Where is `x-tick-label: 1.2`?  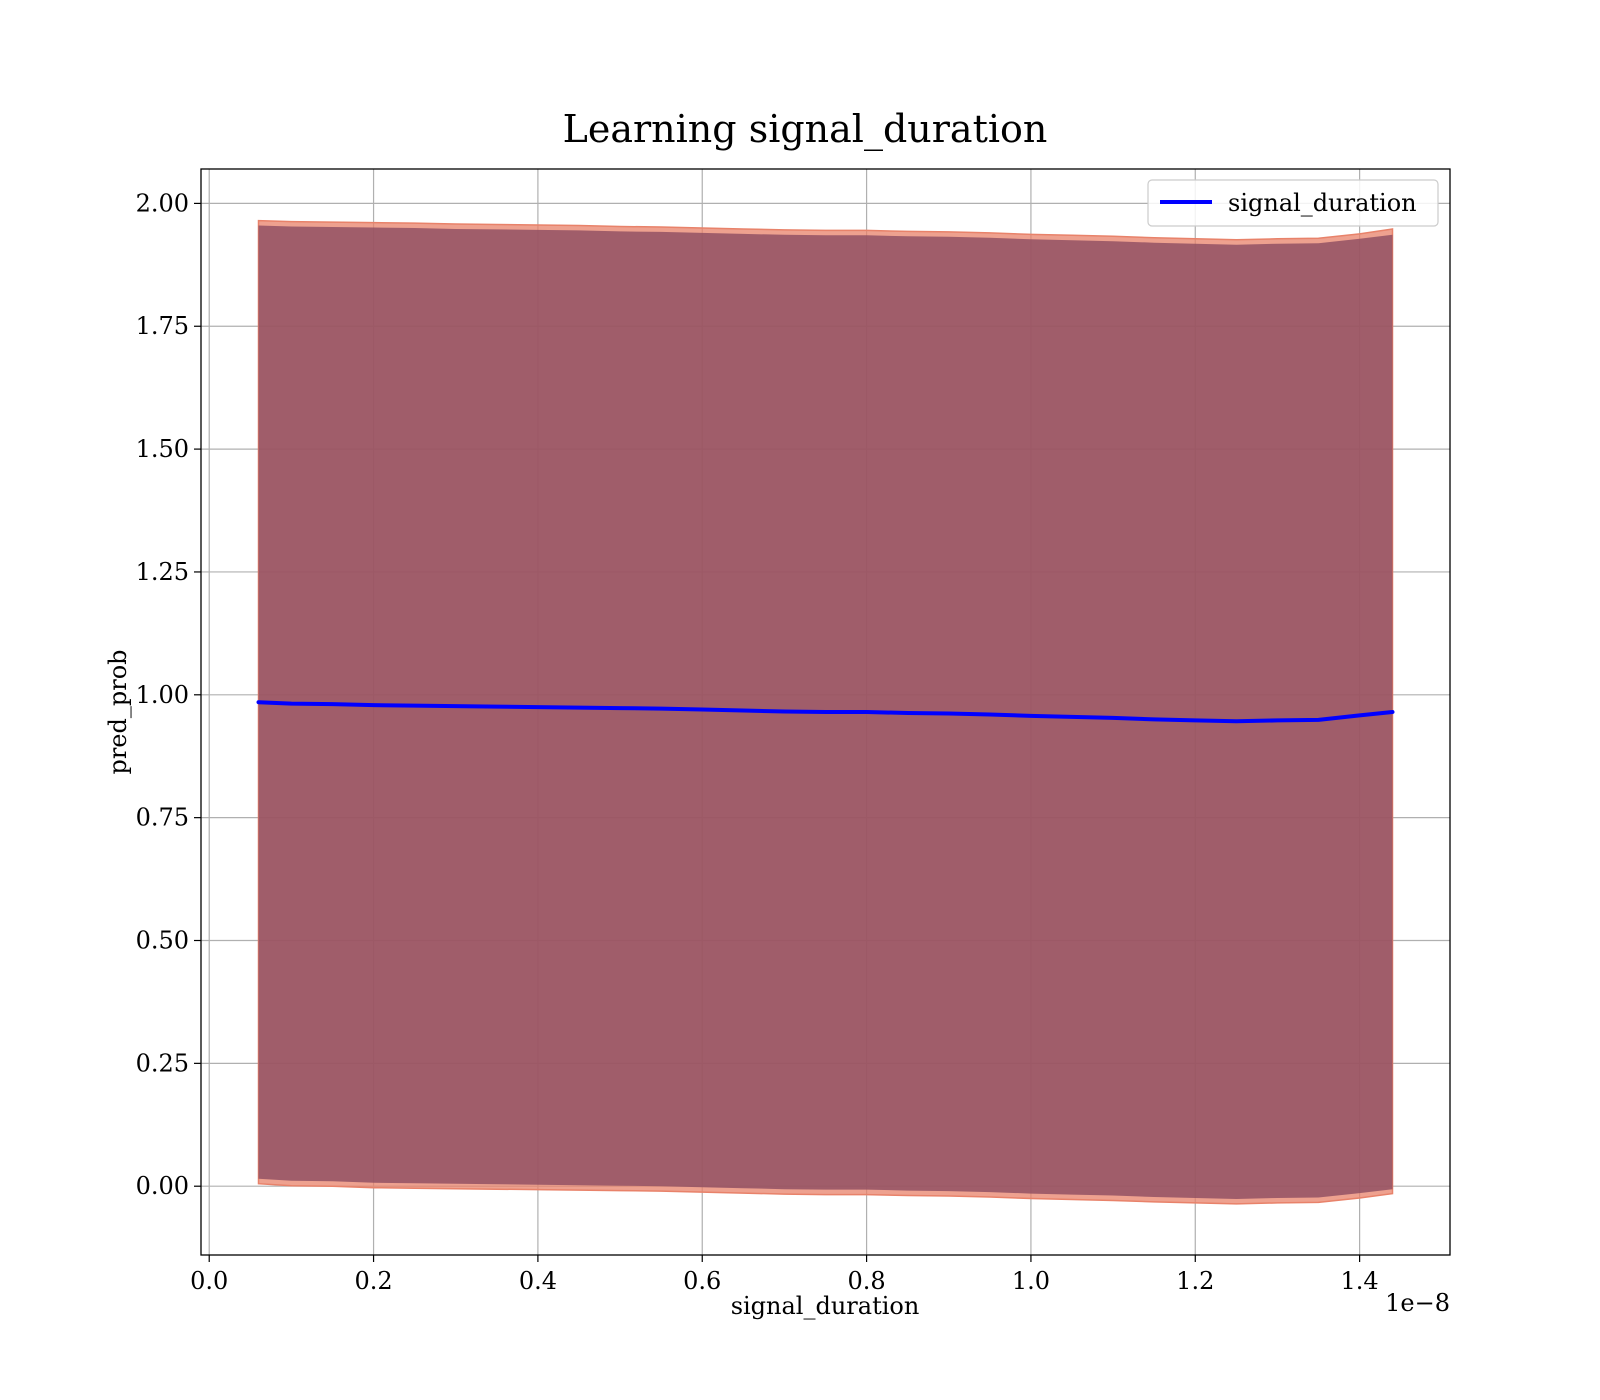
x-tick-label: 1.2 is located at coordinates (1195, 1281).